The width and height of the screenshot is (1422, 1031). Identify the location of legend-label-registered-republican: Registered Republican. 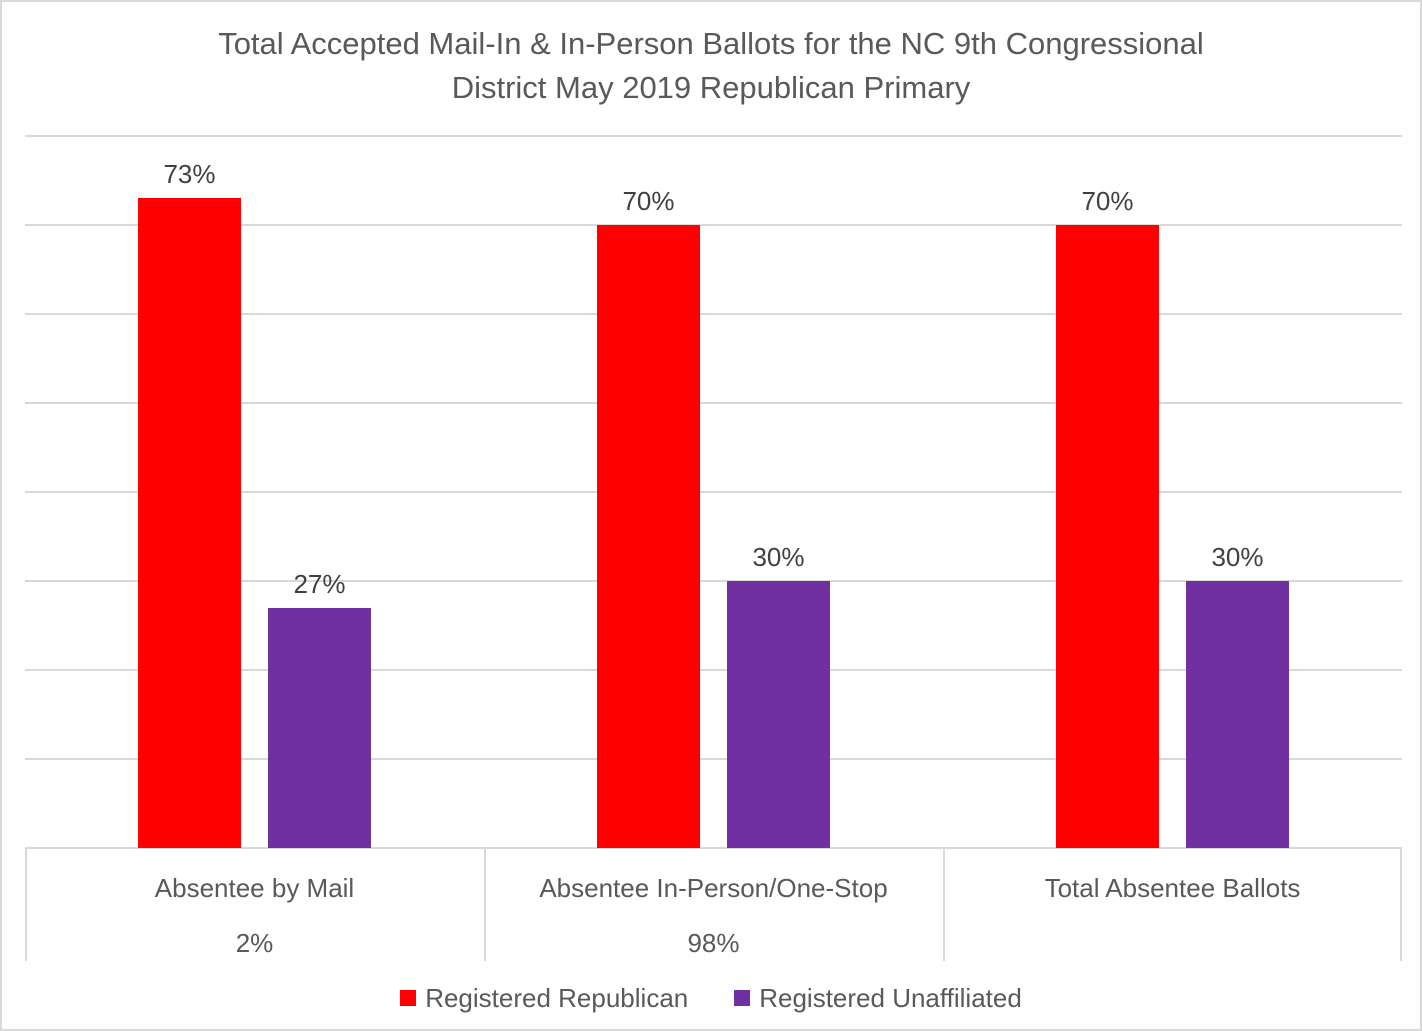
(557, 998).